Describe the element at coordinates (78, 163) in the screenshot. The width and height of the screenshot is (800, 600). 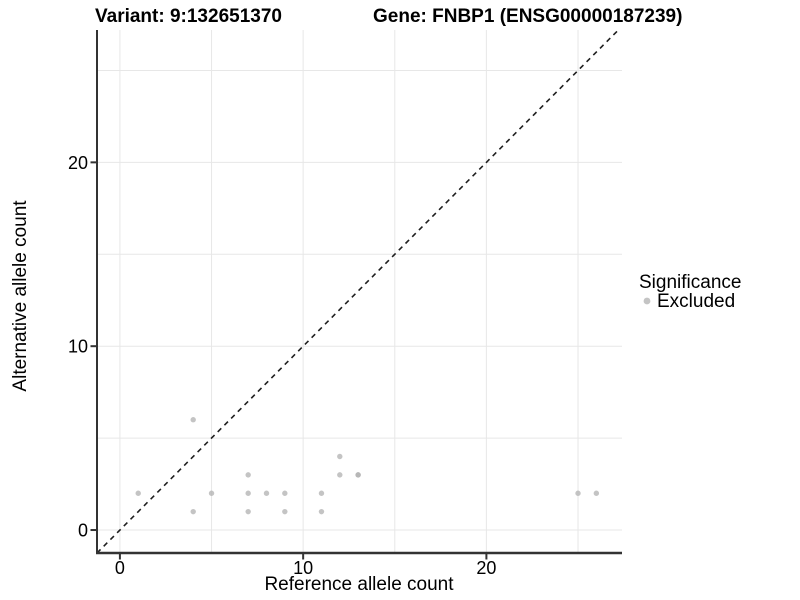
I see `y-tick-label: 20` at that location.